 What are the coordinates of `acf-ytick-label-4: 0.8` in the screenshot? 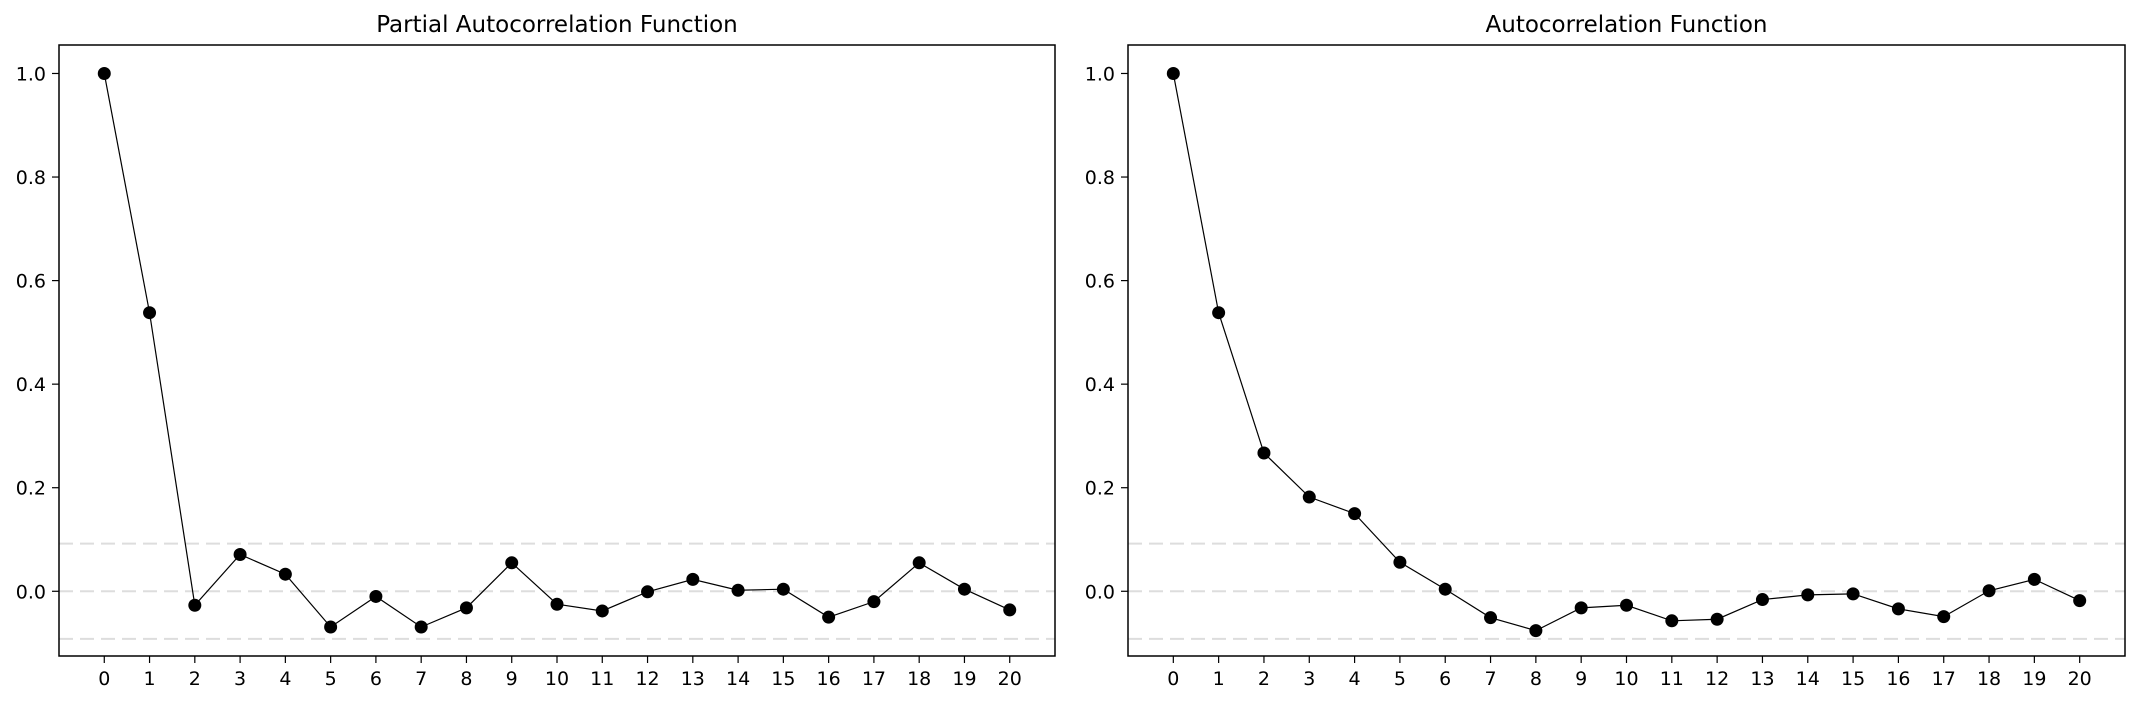 It's located at (1100, 178).